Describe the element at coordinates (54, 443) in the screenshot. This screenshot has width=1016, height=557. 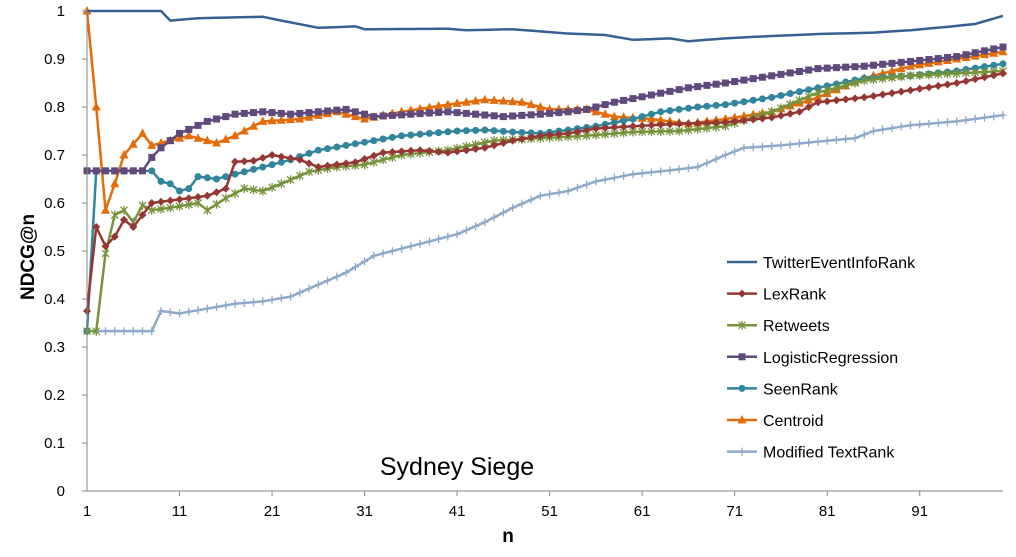
I see `y-tick-label: 0.1` at that location.